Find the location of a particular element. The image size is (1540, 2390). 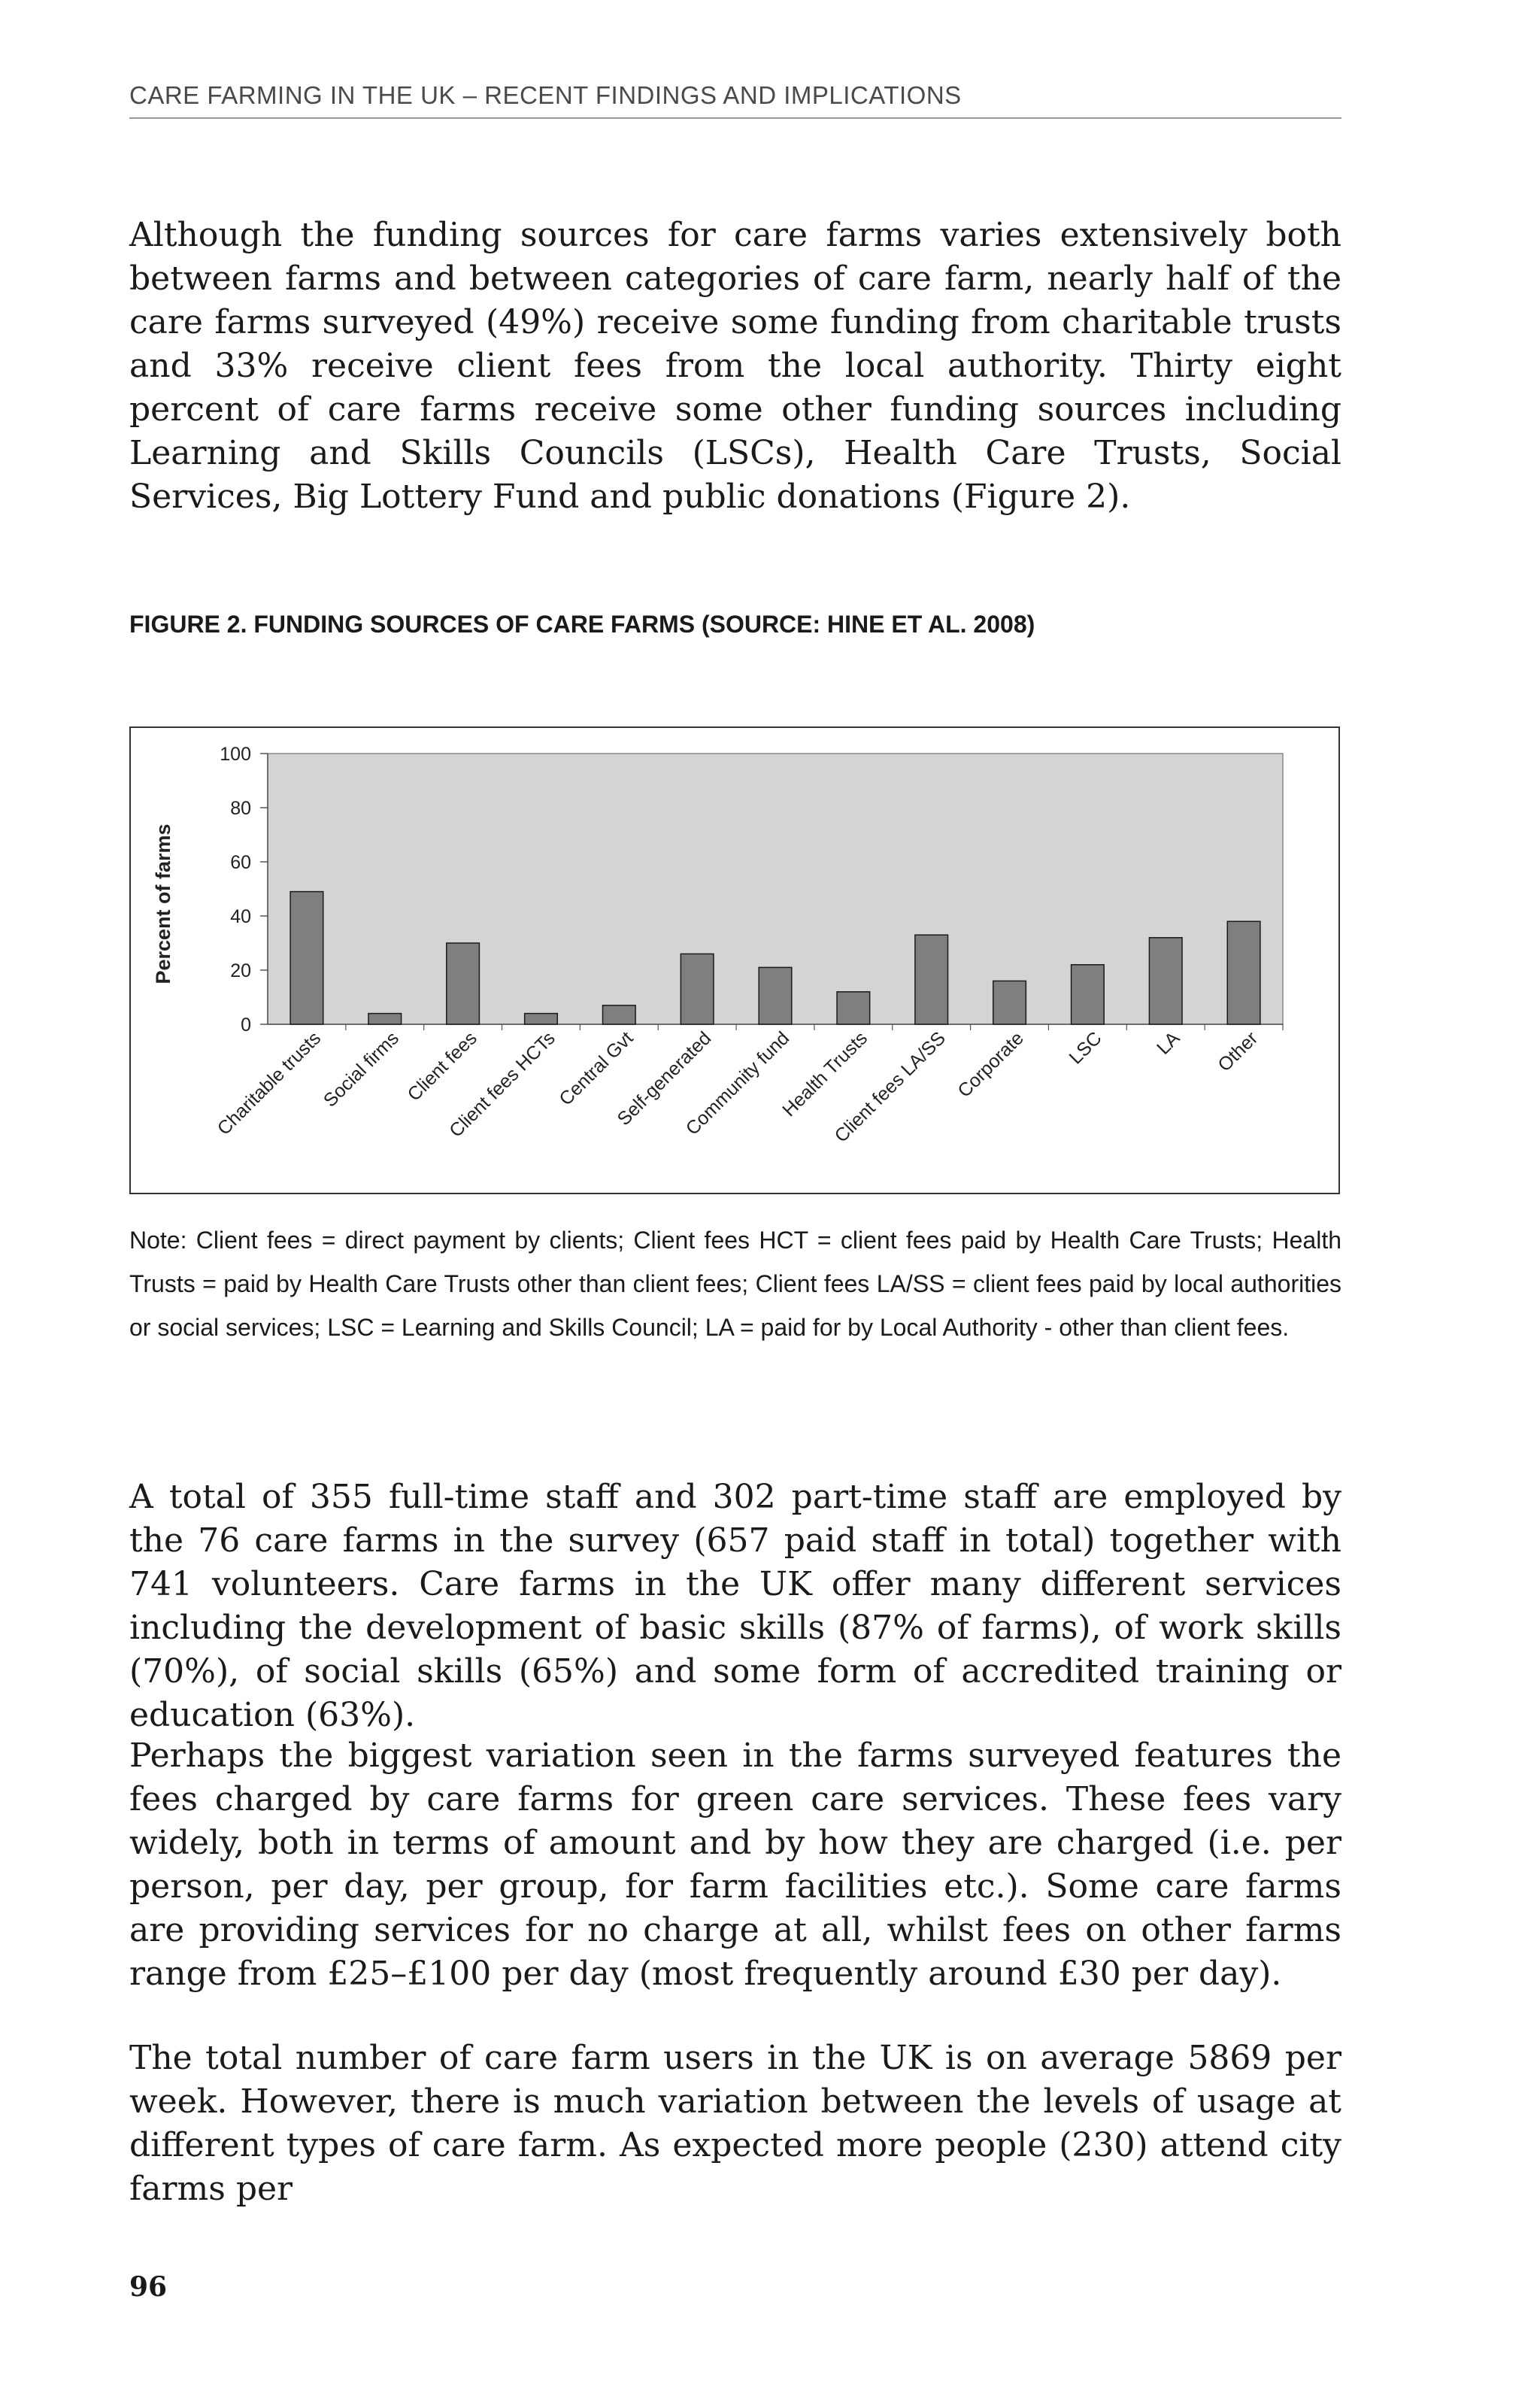

y-axis-label: Percent of farms is located at coordinates (163, 903).